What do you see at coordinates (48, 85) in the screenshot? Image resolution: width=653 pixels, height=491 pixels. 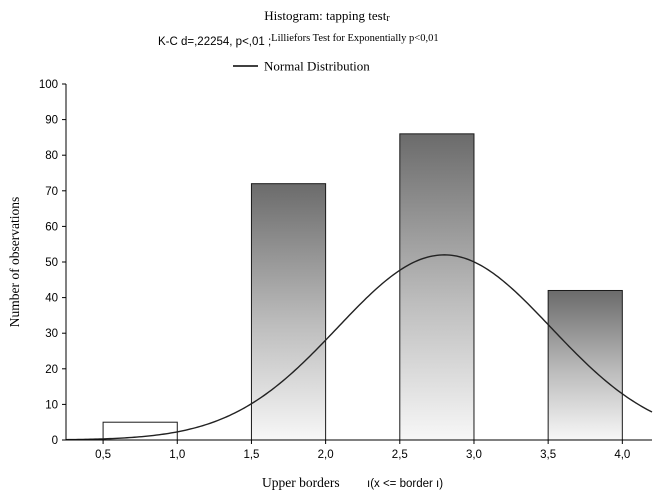 I see `y-tick-label: 100` at bounding box center [48, 85].